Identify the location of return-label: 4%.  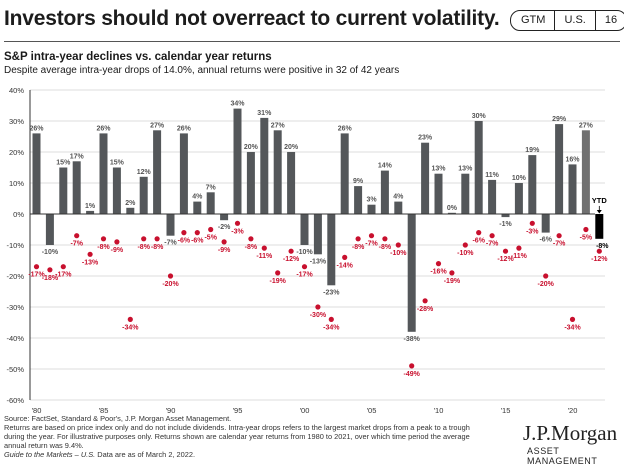
(398, 197).